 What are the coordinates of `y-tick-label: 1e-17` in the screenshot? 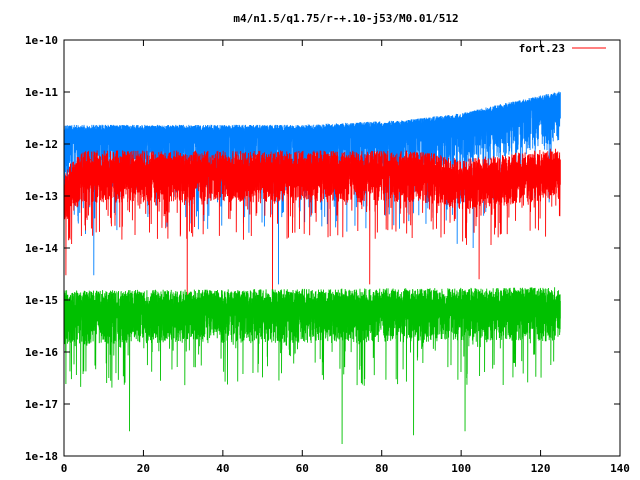 It's located at (41, 404).